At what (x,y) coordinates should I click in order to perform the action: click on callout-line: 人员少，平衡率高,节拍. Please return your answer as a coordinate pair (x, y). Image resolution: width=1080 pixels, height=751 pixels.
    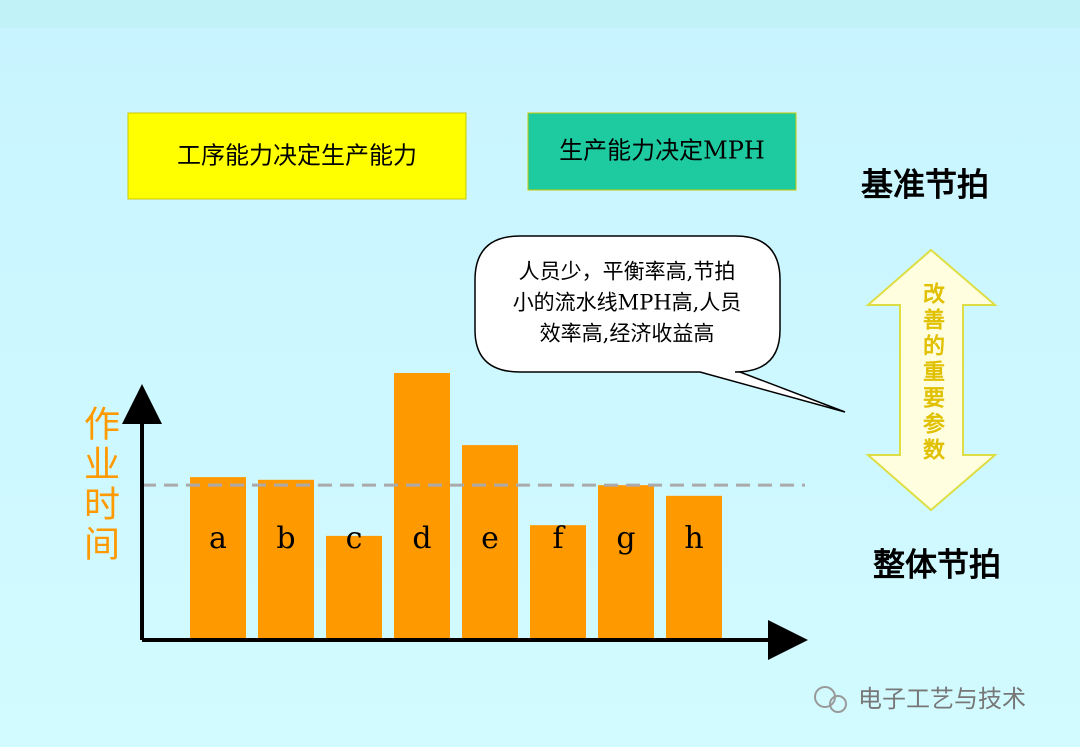
    Looking at the image, I should click on (627, 272).